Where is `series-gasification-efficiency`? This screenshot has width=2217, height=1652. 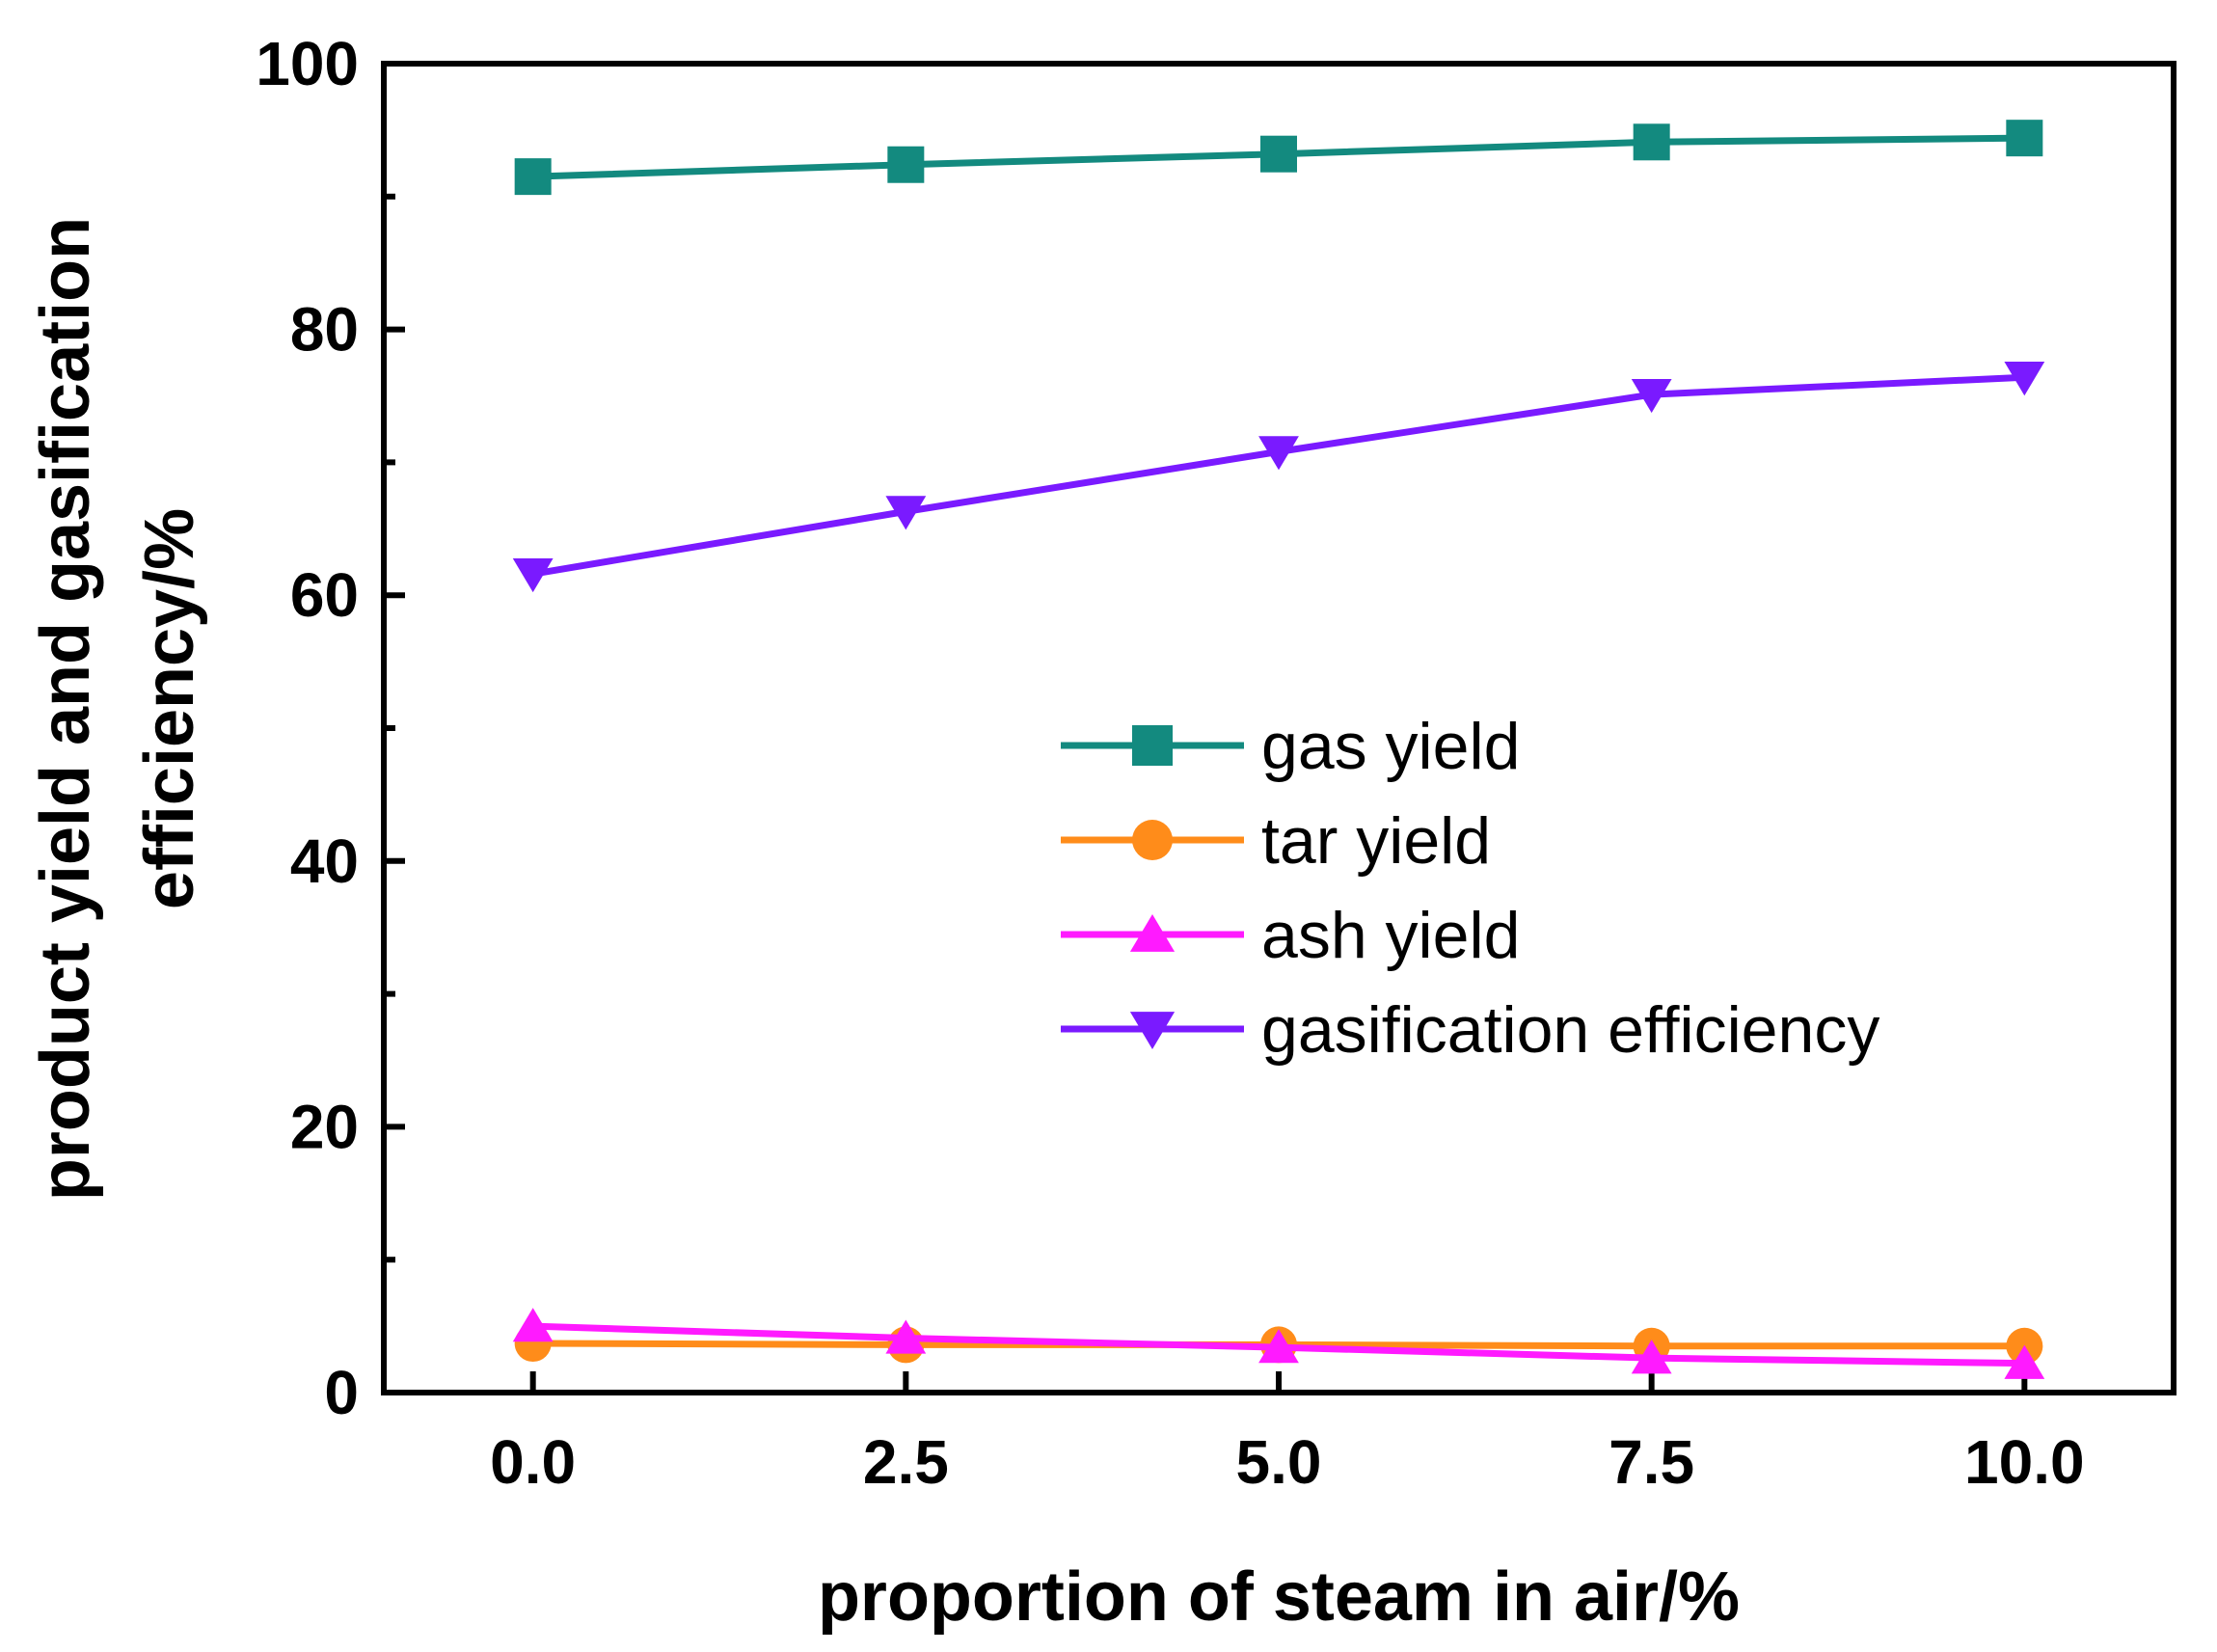
series-gasification-efficiency is located at coordinates (1278, 477).